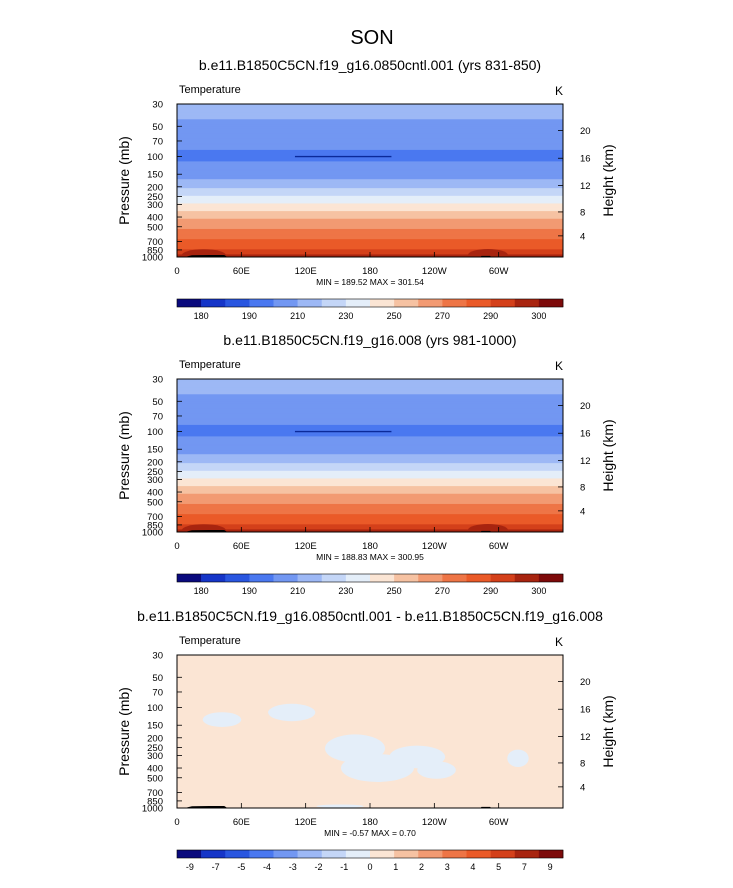  What do you see at coordinates (155, 525) in the screenshot?
I see `y-tick-label: 850` at bounding box center [155, 525].